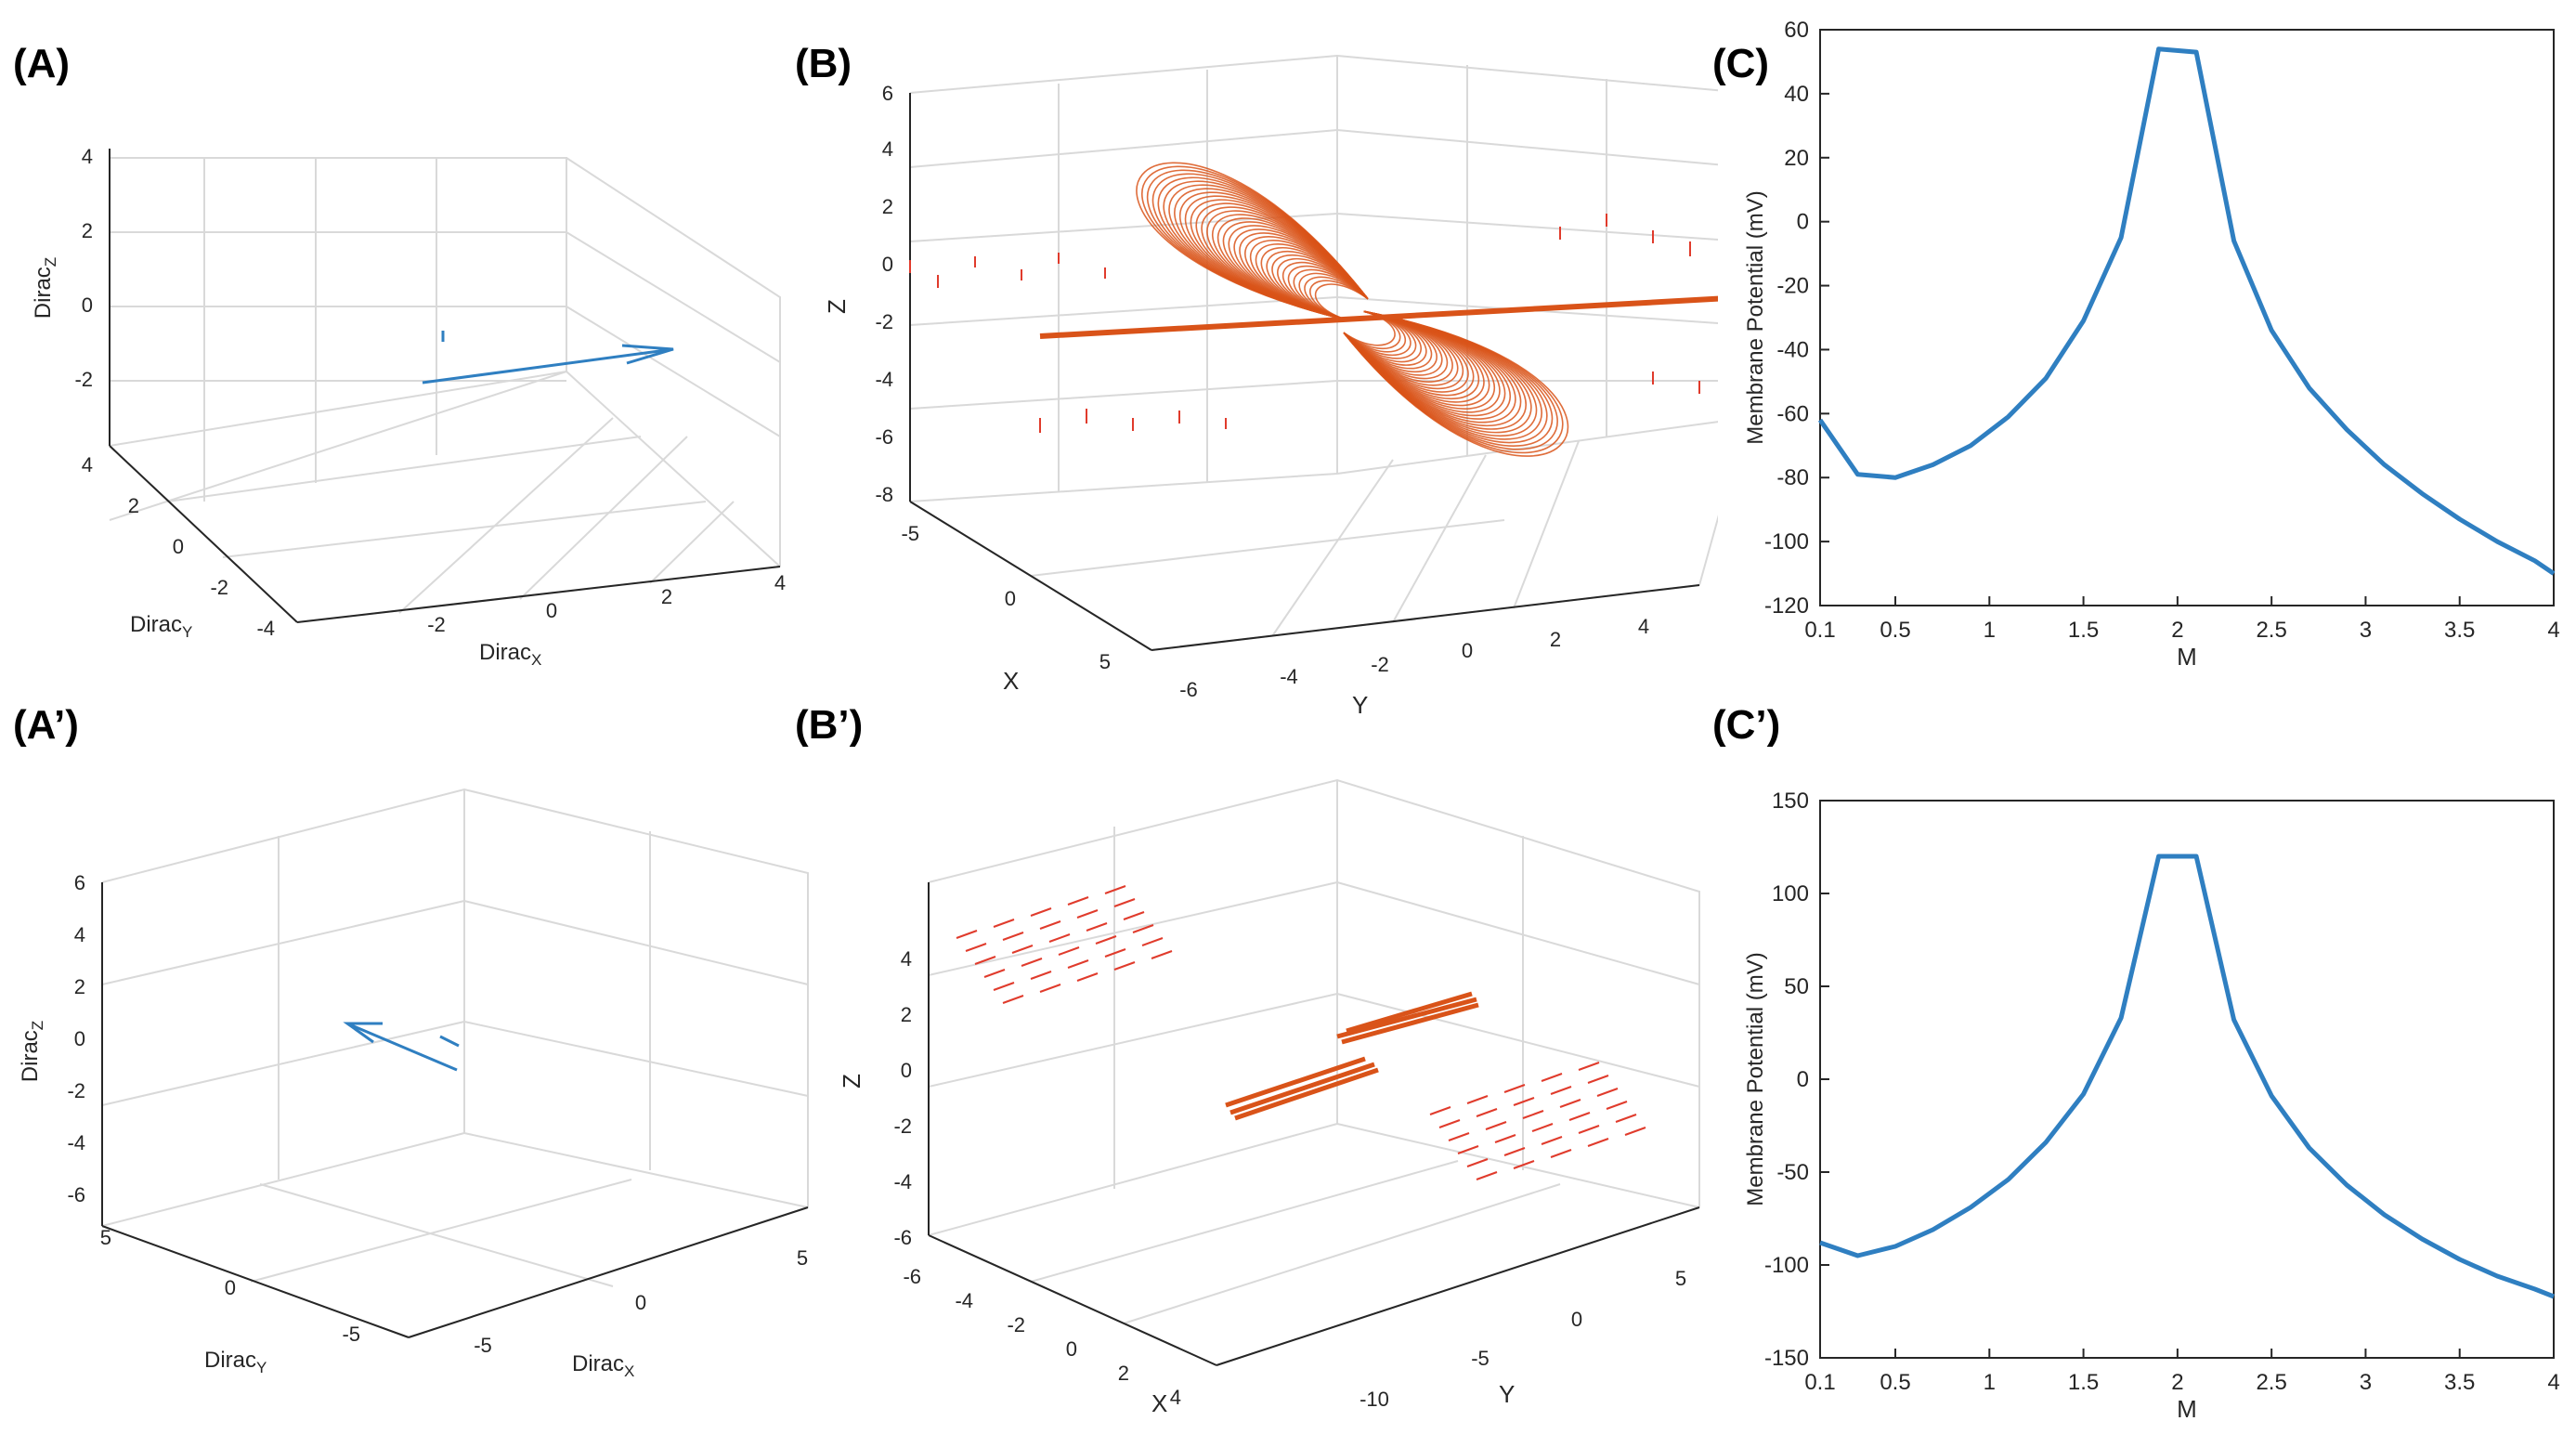 The width and height of the screenshot is (2576, 1434). What do you see at coordinates (1819, 1382) in the screenshot?
I see `x-tick-label: 0.1` at bounding box center [1819, 1382].